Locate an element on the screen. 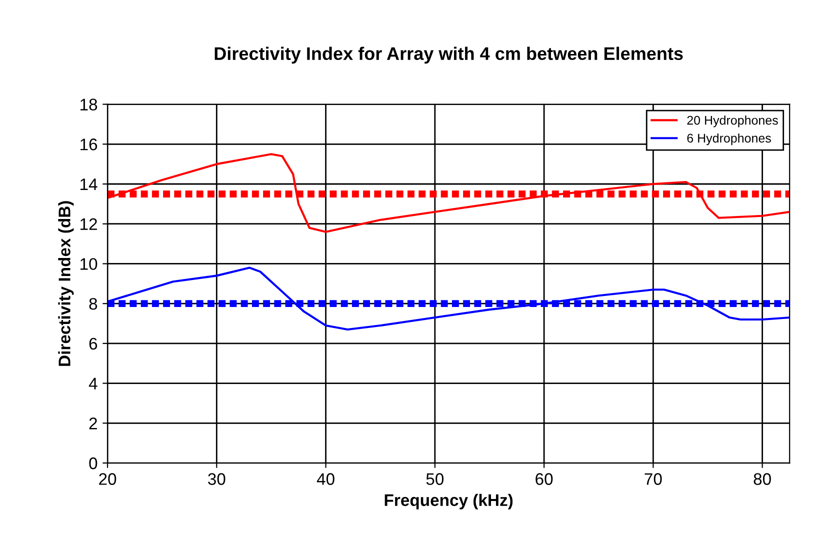 The width and height of the screenshot is (840, 546). x-tick-label: 80 is located at coordinates (762, 479).